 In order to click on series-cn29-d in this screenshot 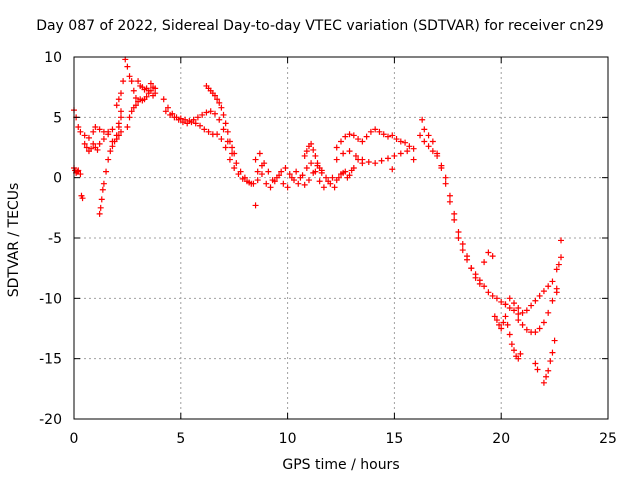, I will do `click(102, 134)`.